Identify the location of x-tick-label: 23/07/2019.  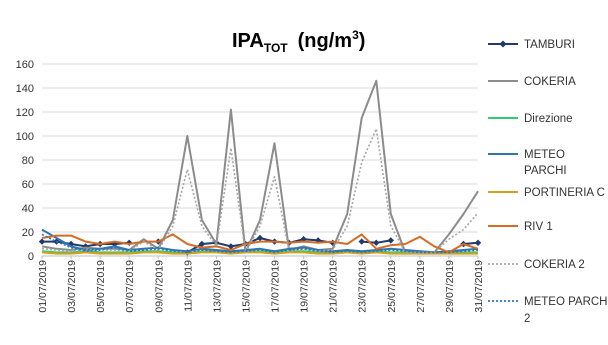
(363, 286).